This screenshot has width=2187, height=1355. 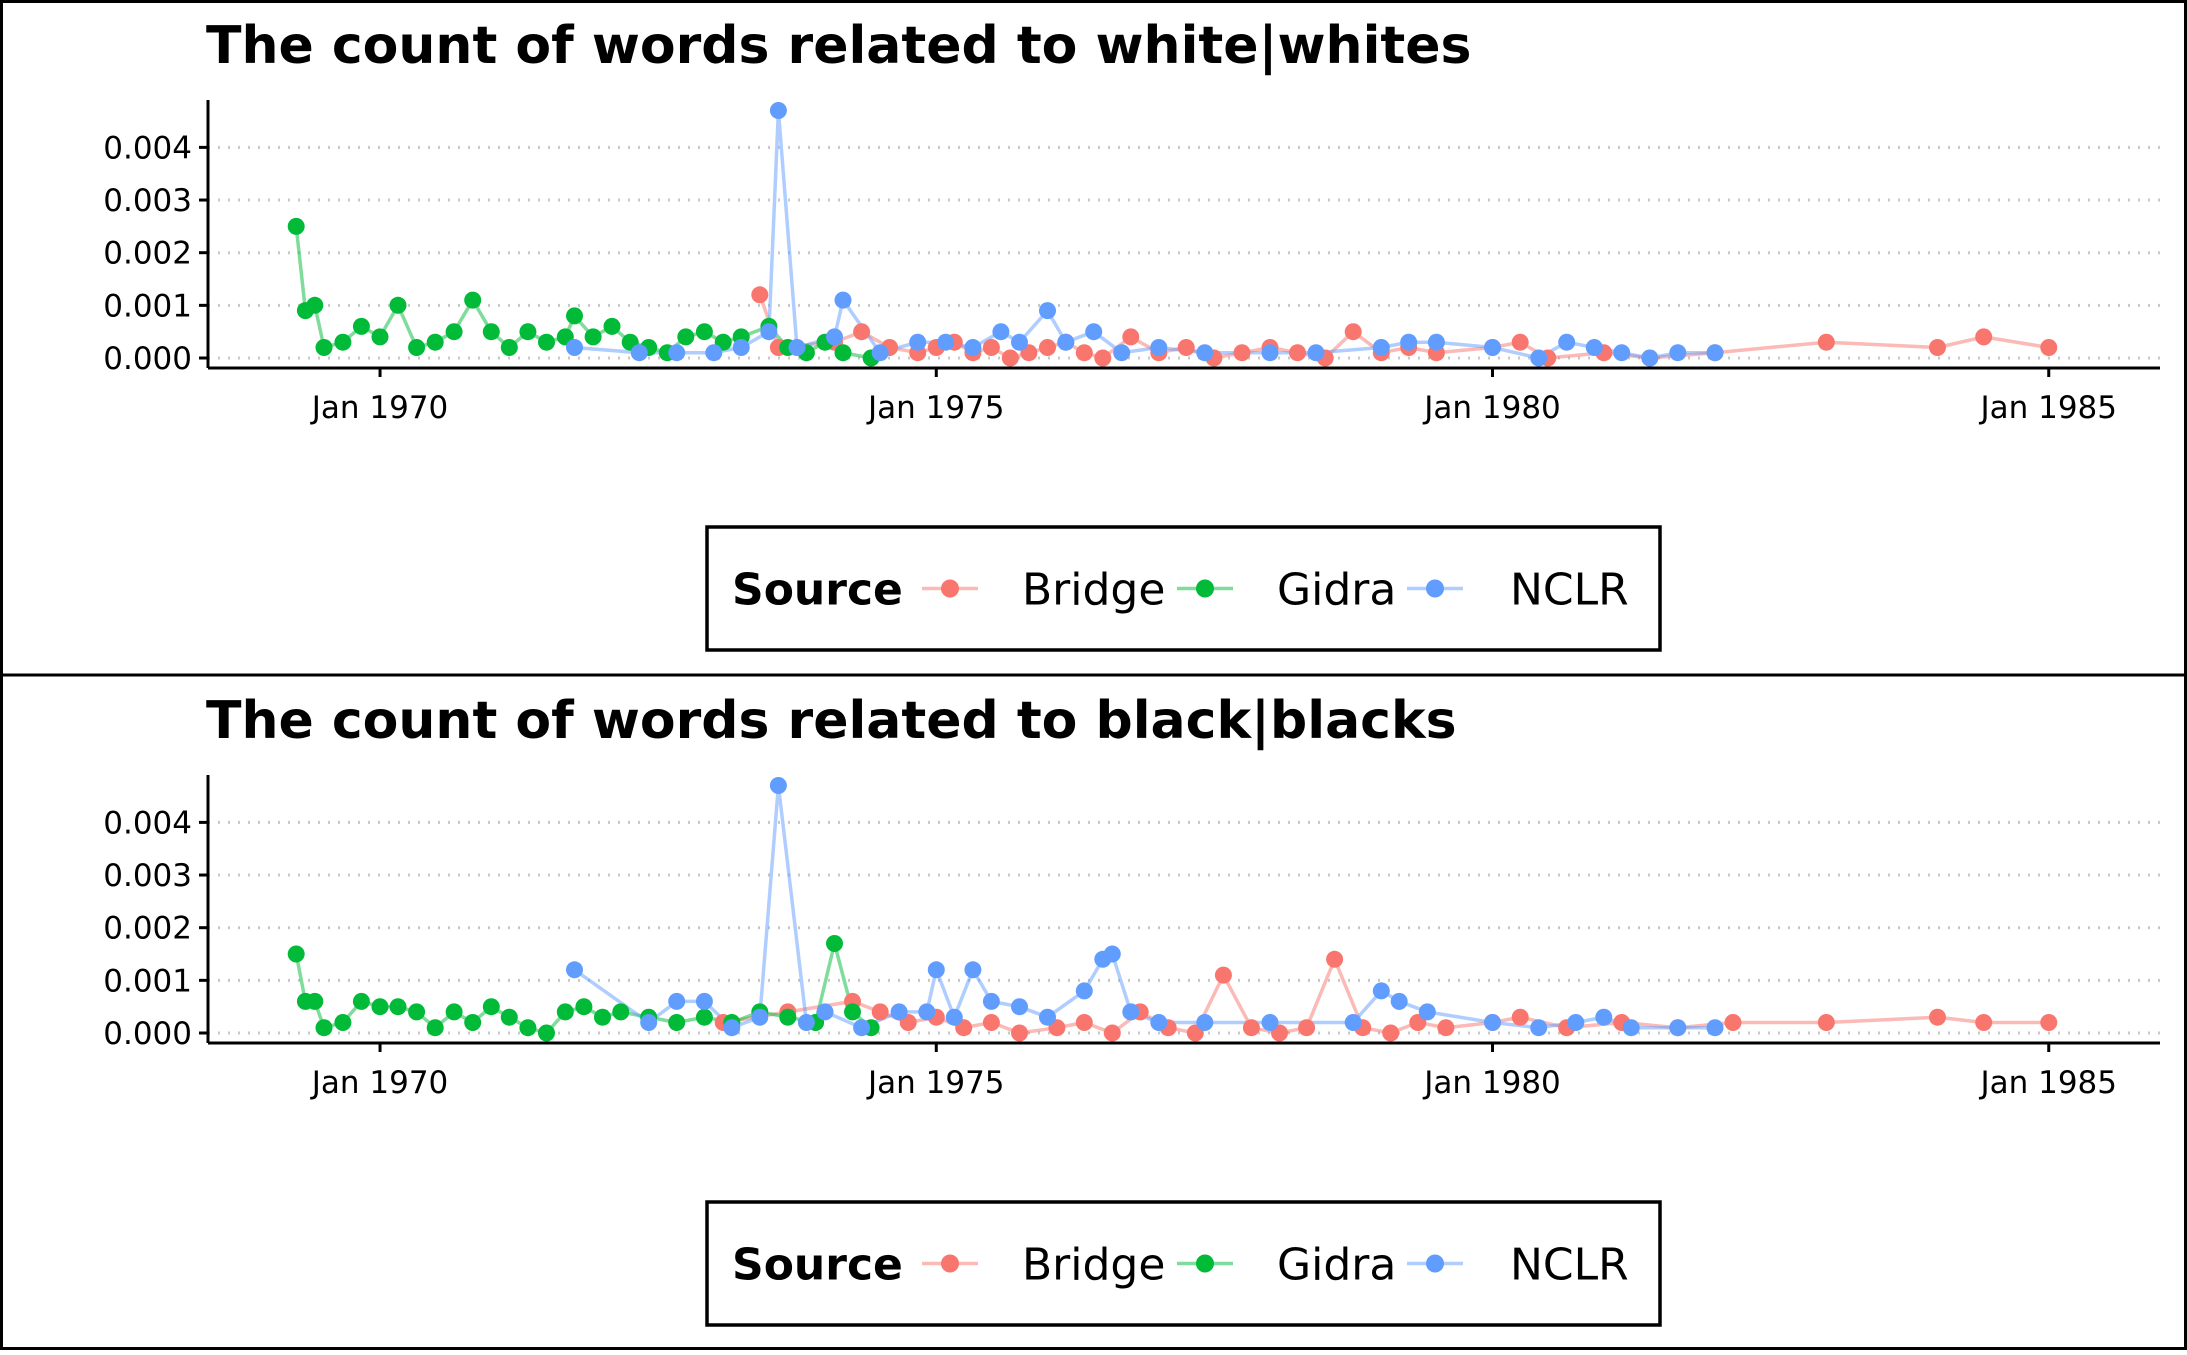 What do you see at coordinates (950, 1263) in the screenshot?
I see `legend-key-point-bridge` at bounding box center [950, 1263].